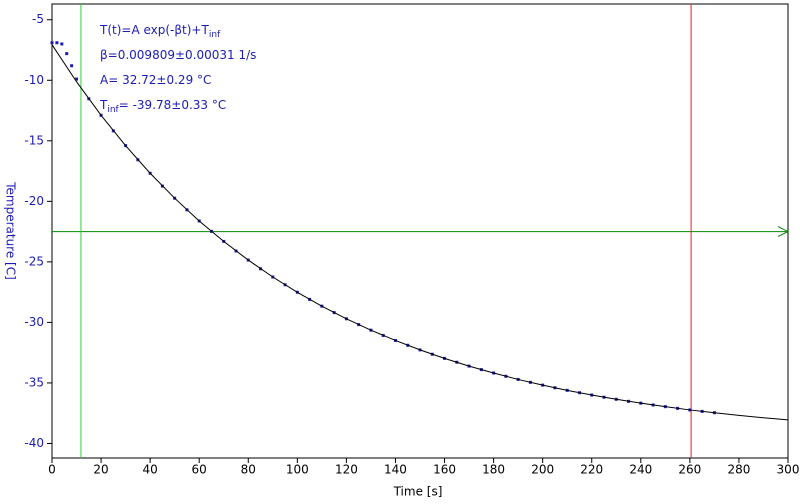 Image resolution: width=800 pixels, height=504 pixels. Describe the element at coordinates (297, 470) in the screenshot. I see `x-tick-label: 100` at that location.